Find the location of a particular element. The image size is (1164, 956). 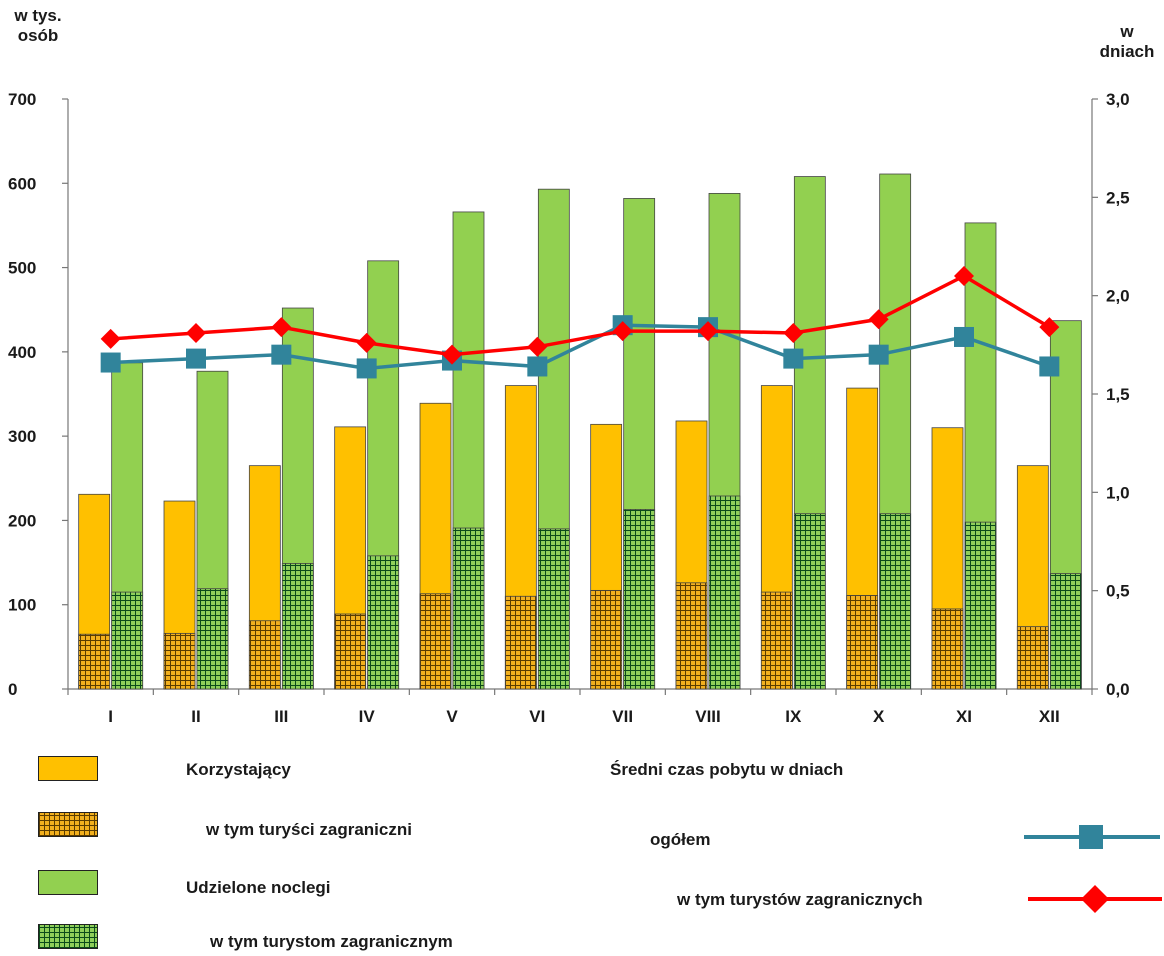

right-tick-label: 1,5 is located at coordinates (1118, 394).